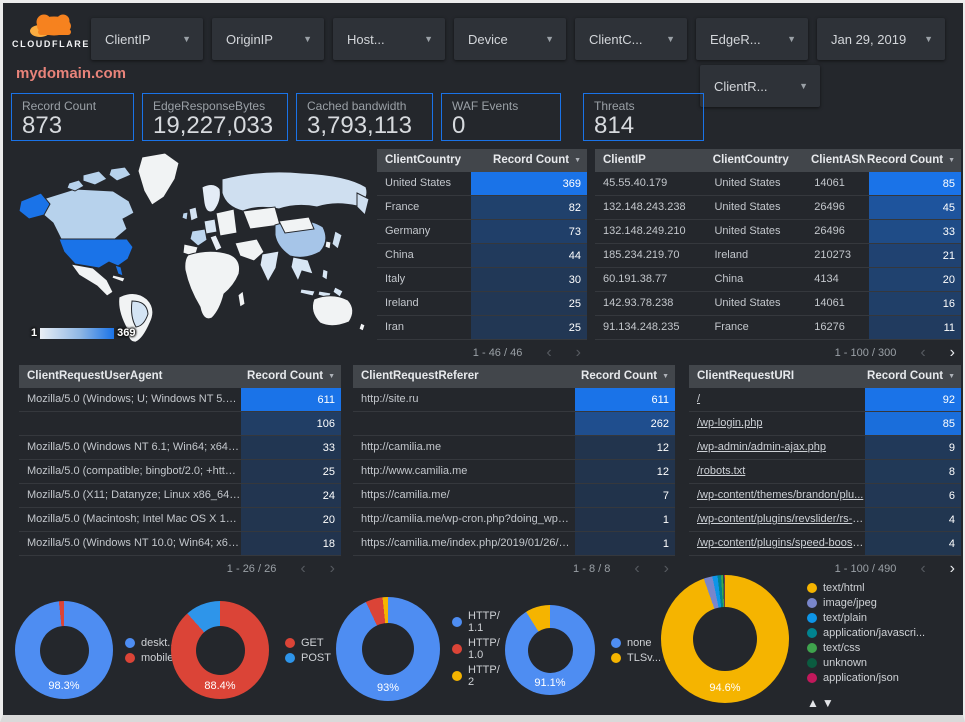  Describe the element at coordinates (157, 657) in the screenshot. I see `legend-label: mobile` at that location.